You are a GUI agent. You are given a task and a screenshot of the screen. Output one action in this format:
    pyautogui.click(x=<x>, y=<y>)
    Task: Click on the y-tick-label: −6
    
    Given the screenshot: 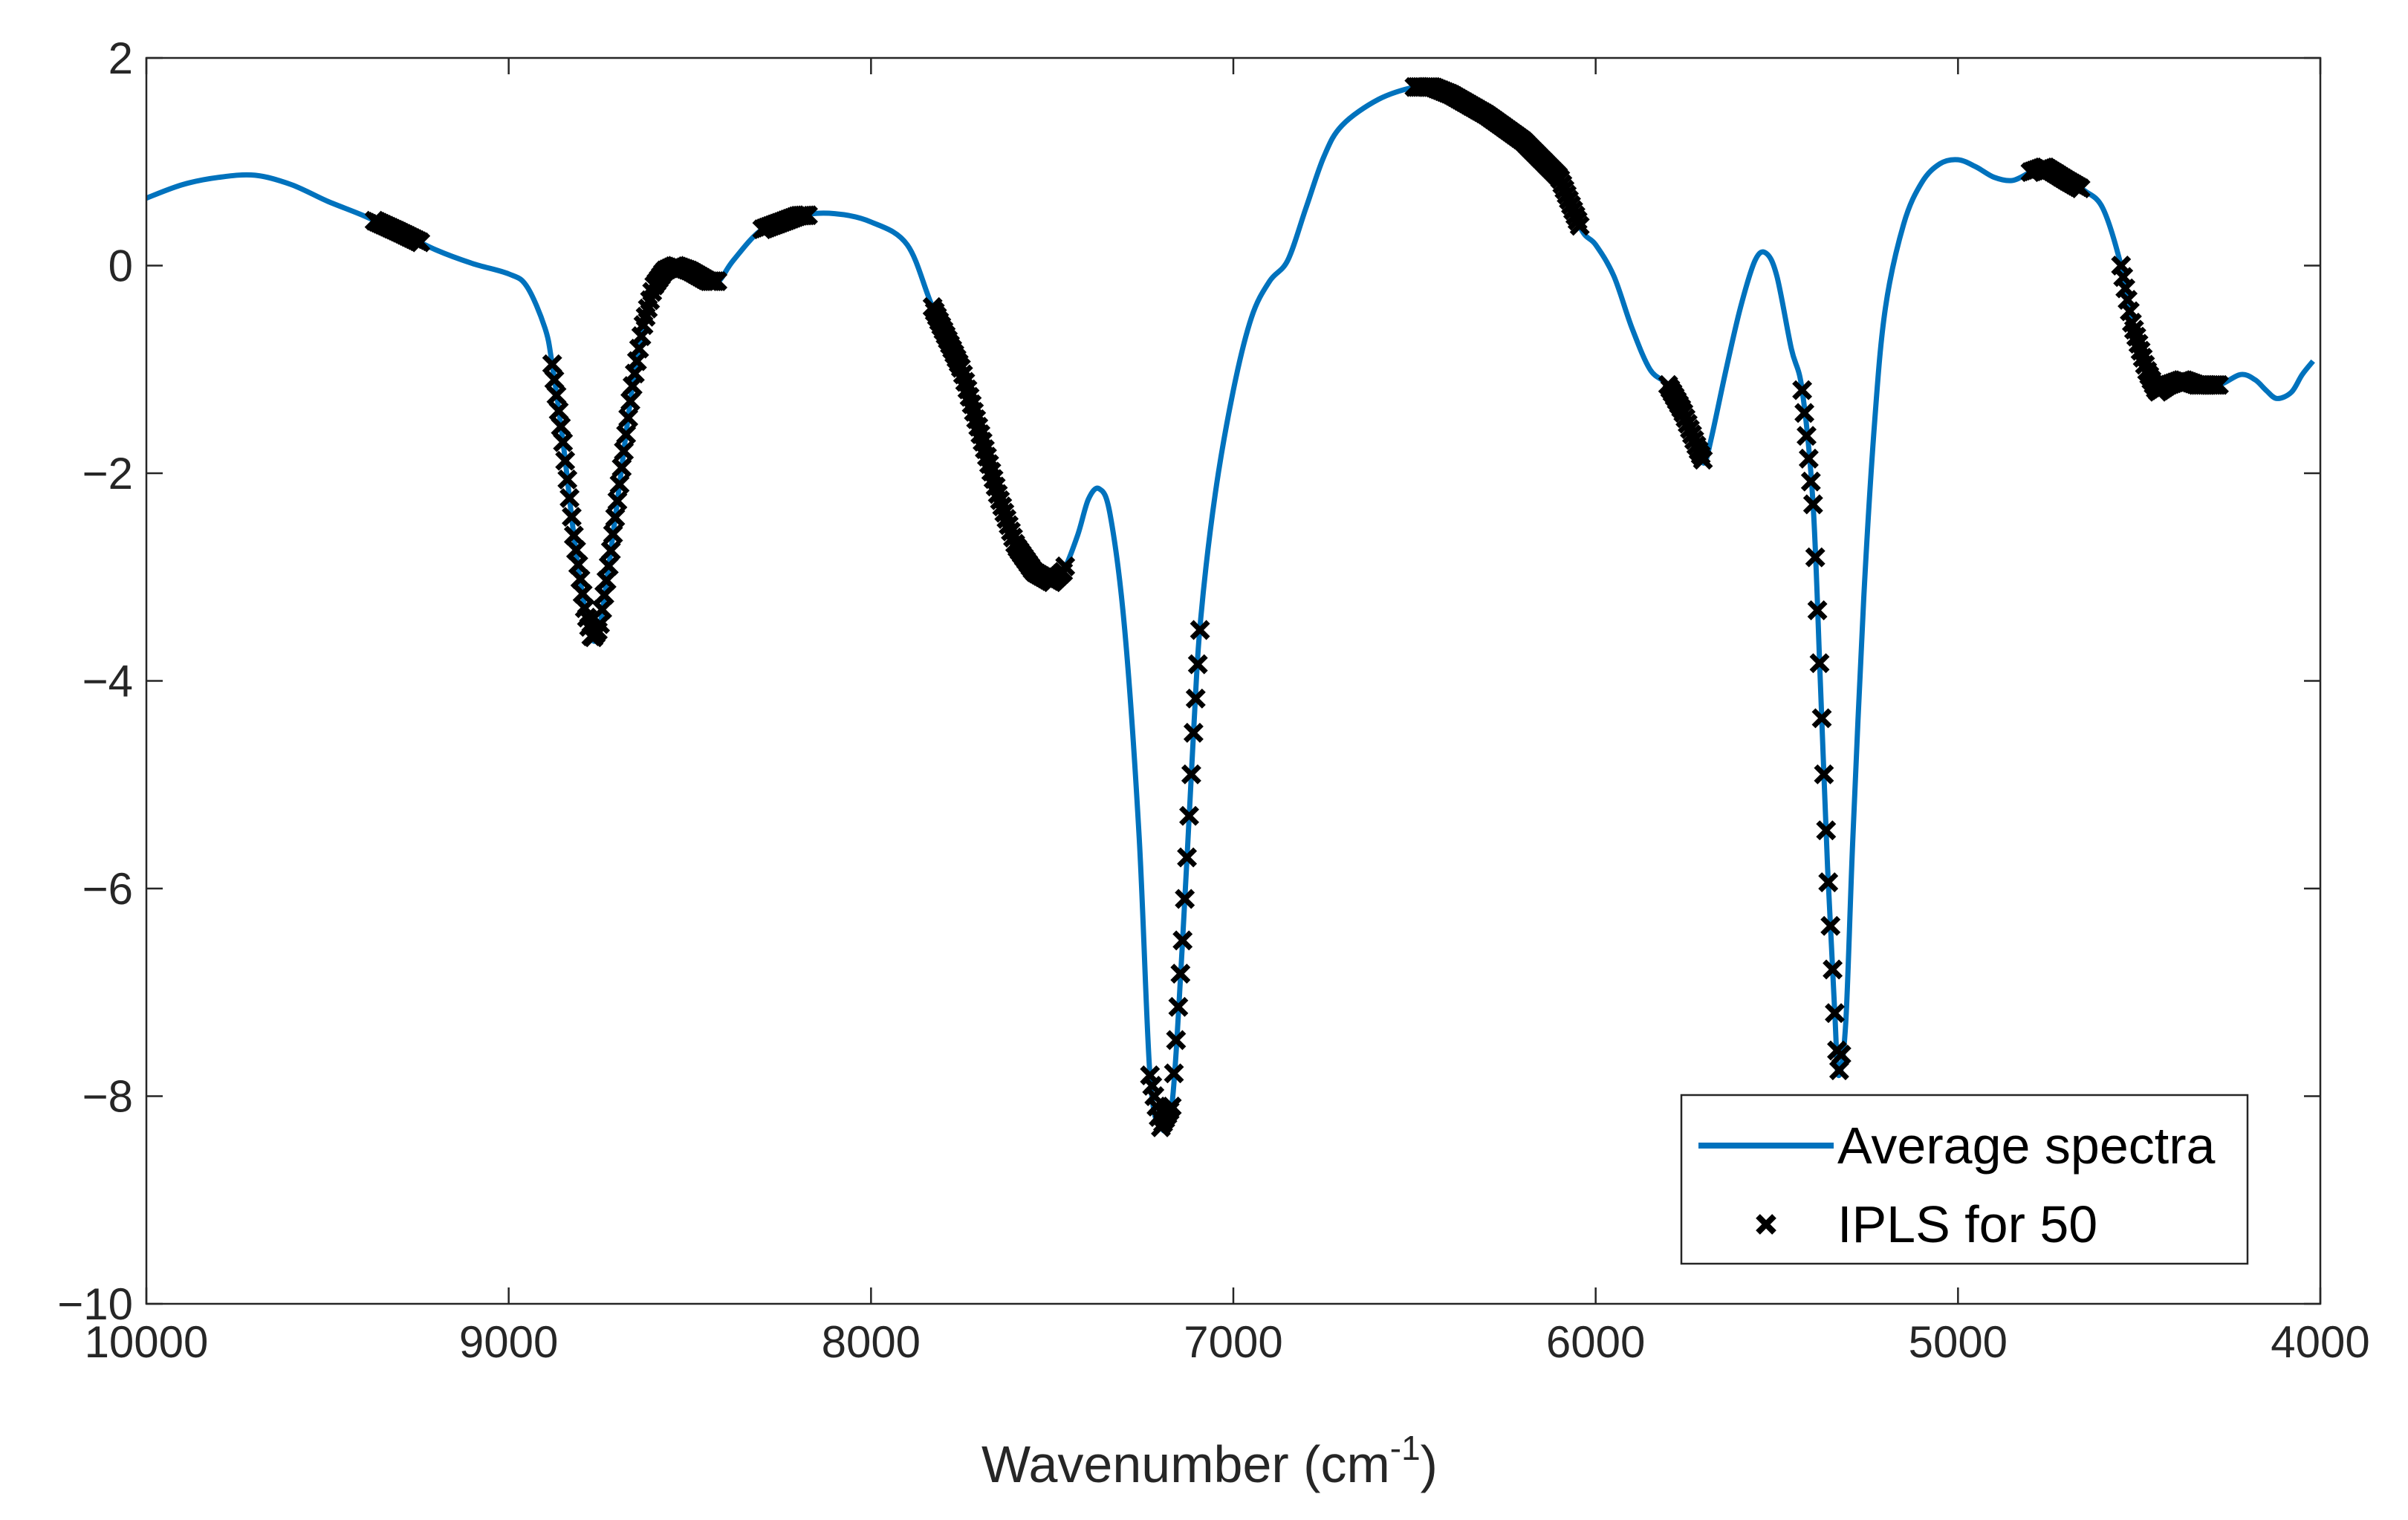 What is the action you would take?
    pyautogui.click(x=107, y=889)
    